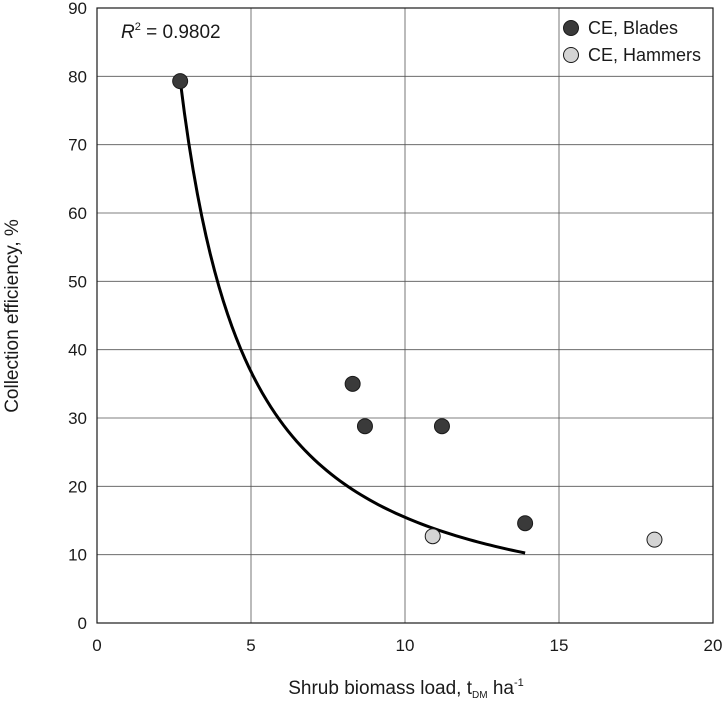 This screenshot has width=722, height=701. Describe the element at coordinates (571, 55) in the screenshot. I see `legend-marker-hammers` at that location.